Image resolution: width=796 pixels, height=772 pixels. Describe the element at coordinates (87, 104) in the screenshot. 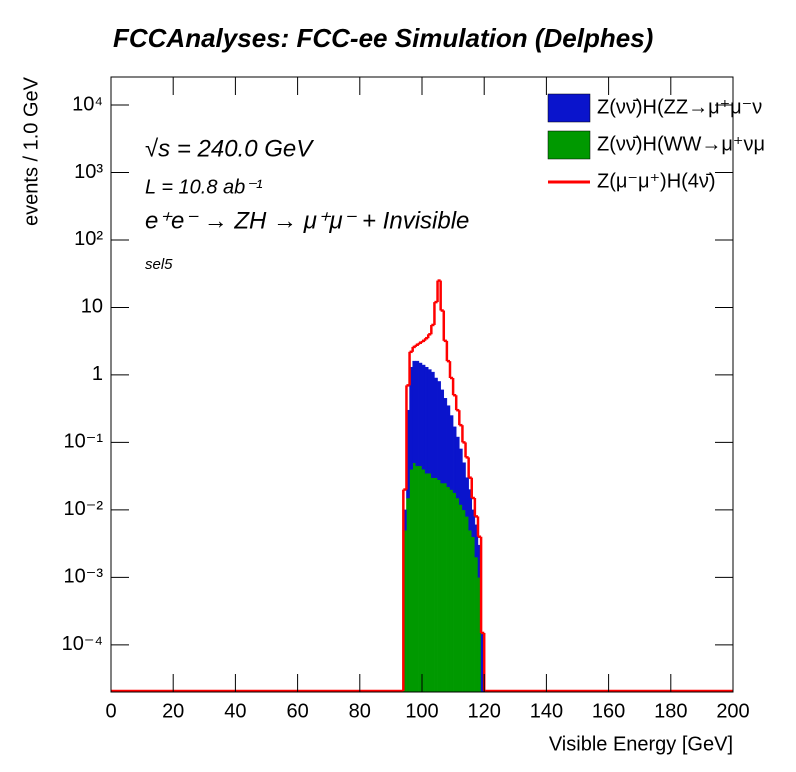

I see `y-tick-label: 10⁴` at that location.